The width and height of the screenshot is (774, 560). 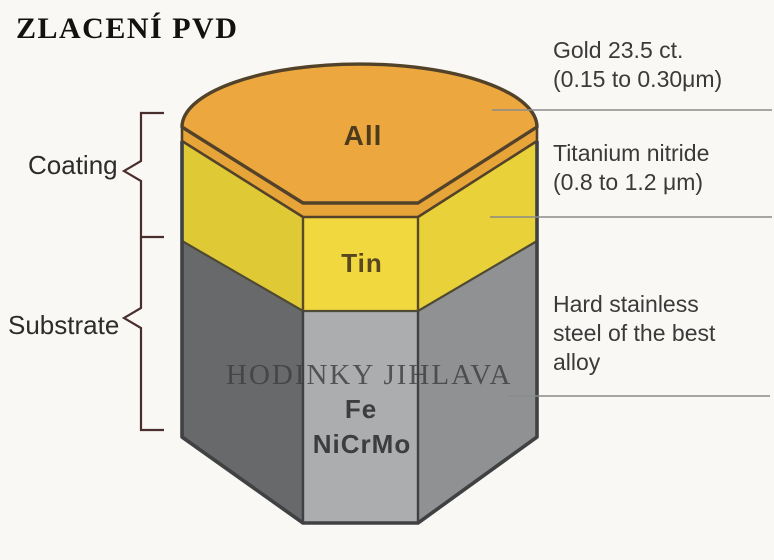 I want to click on steel-annotation-line1: Hard stainless, so click(x=626, y=304).